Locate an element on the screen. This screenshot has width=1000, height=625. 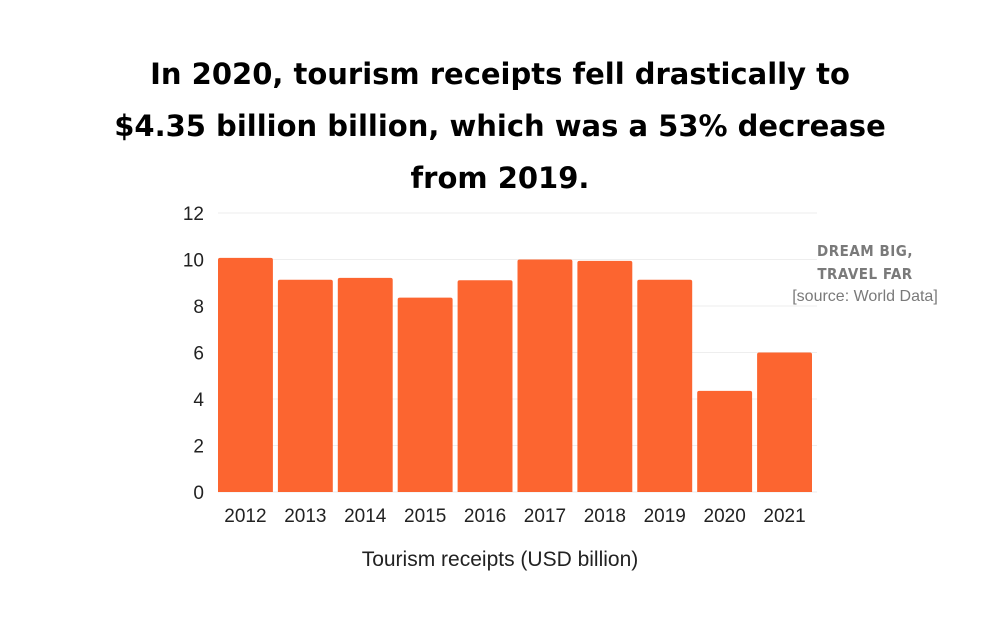
brand-line-1: DREAM BIG, is located at coordinates (865, 251).